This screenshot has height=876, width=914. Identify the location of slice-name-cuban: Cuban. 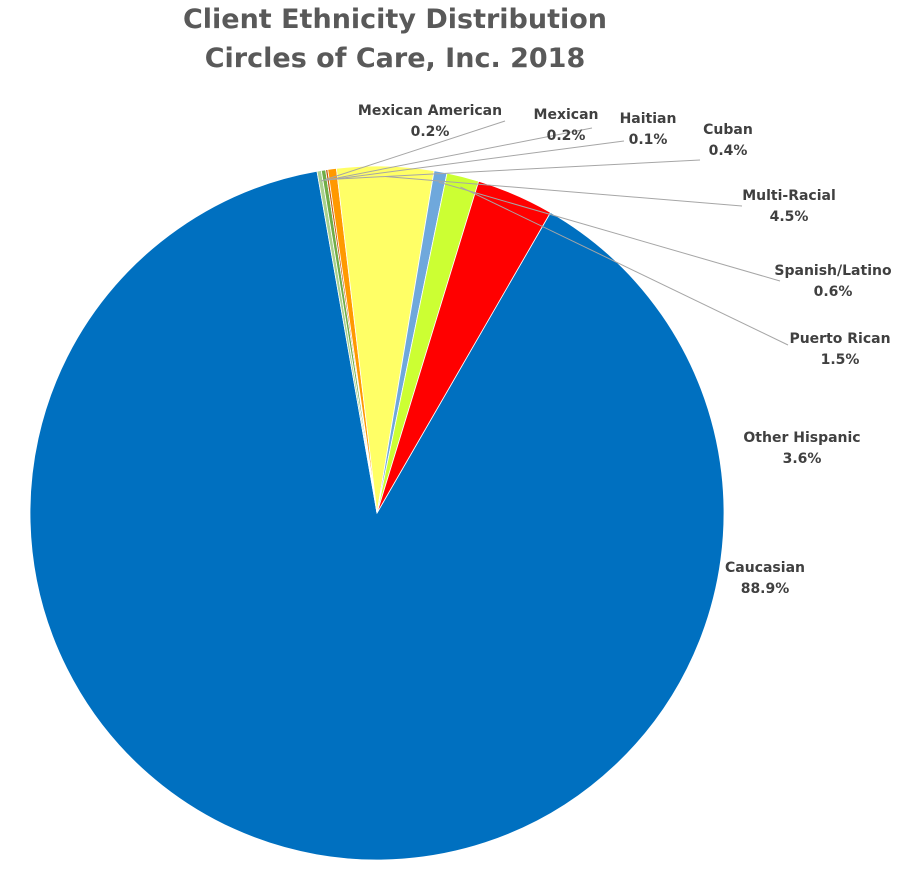
(728, 130).